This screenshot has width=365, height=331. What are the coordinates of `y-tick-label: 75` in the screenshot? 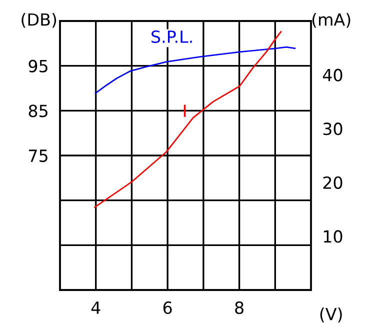 It's located at (38, 156).